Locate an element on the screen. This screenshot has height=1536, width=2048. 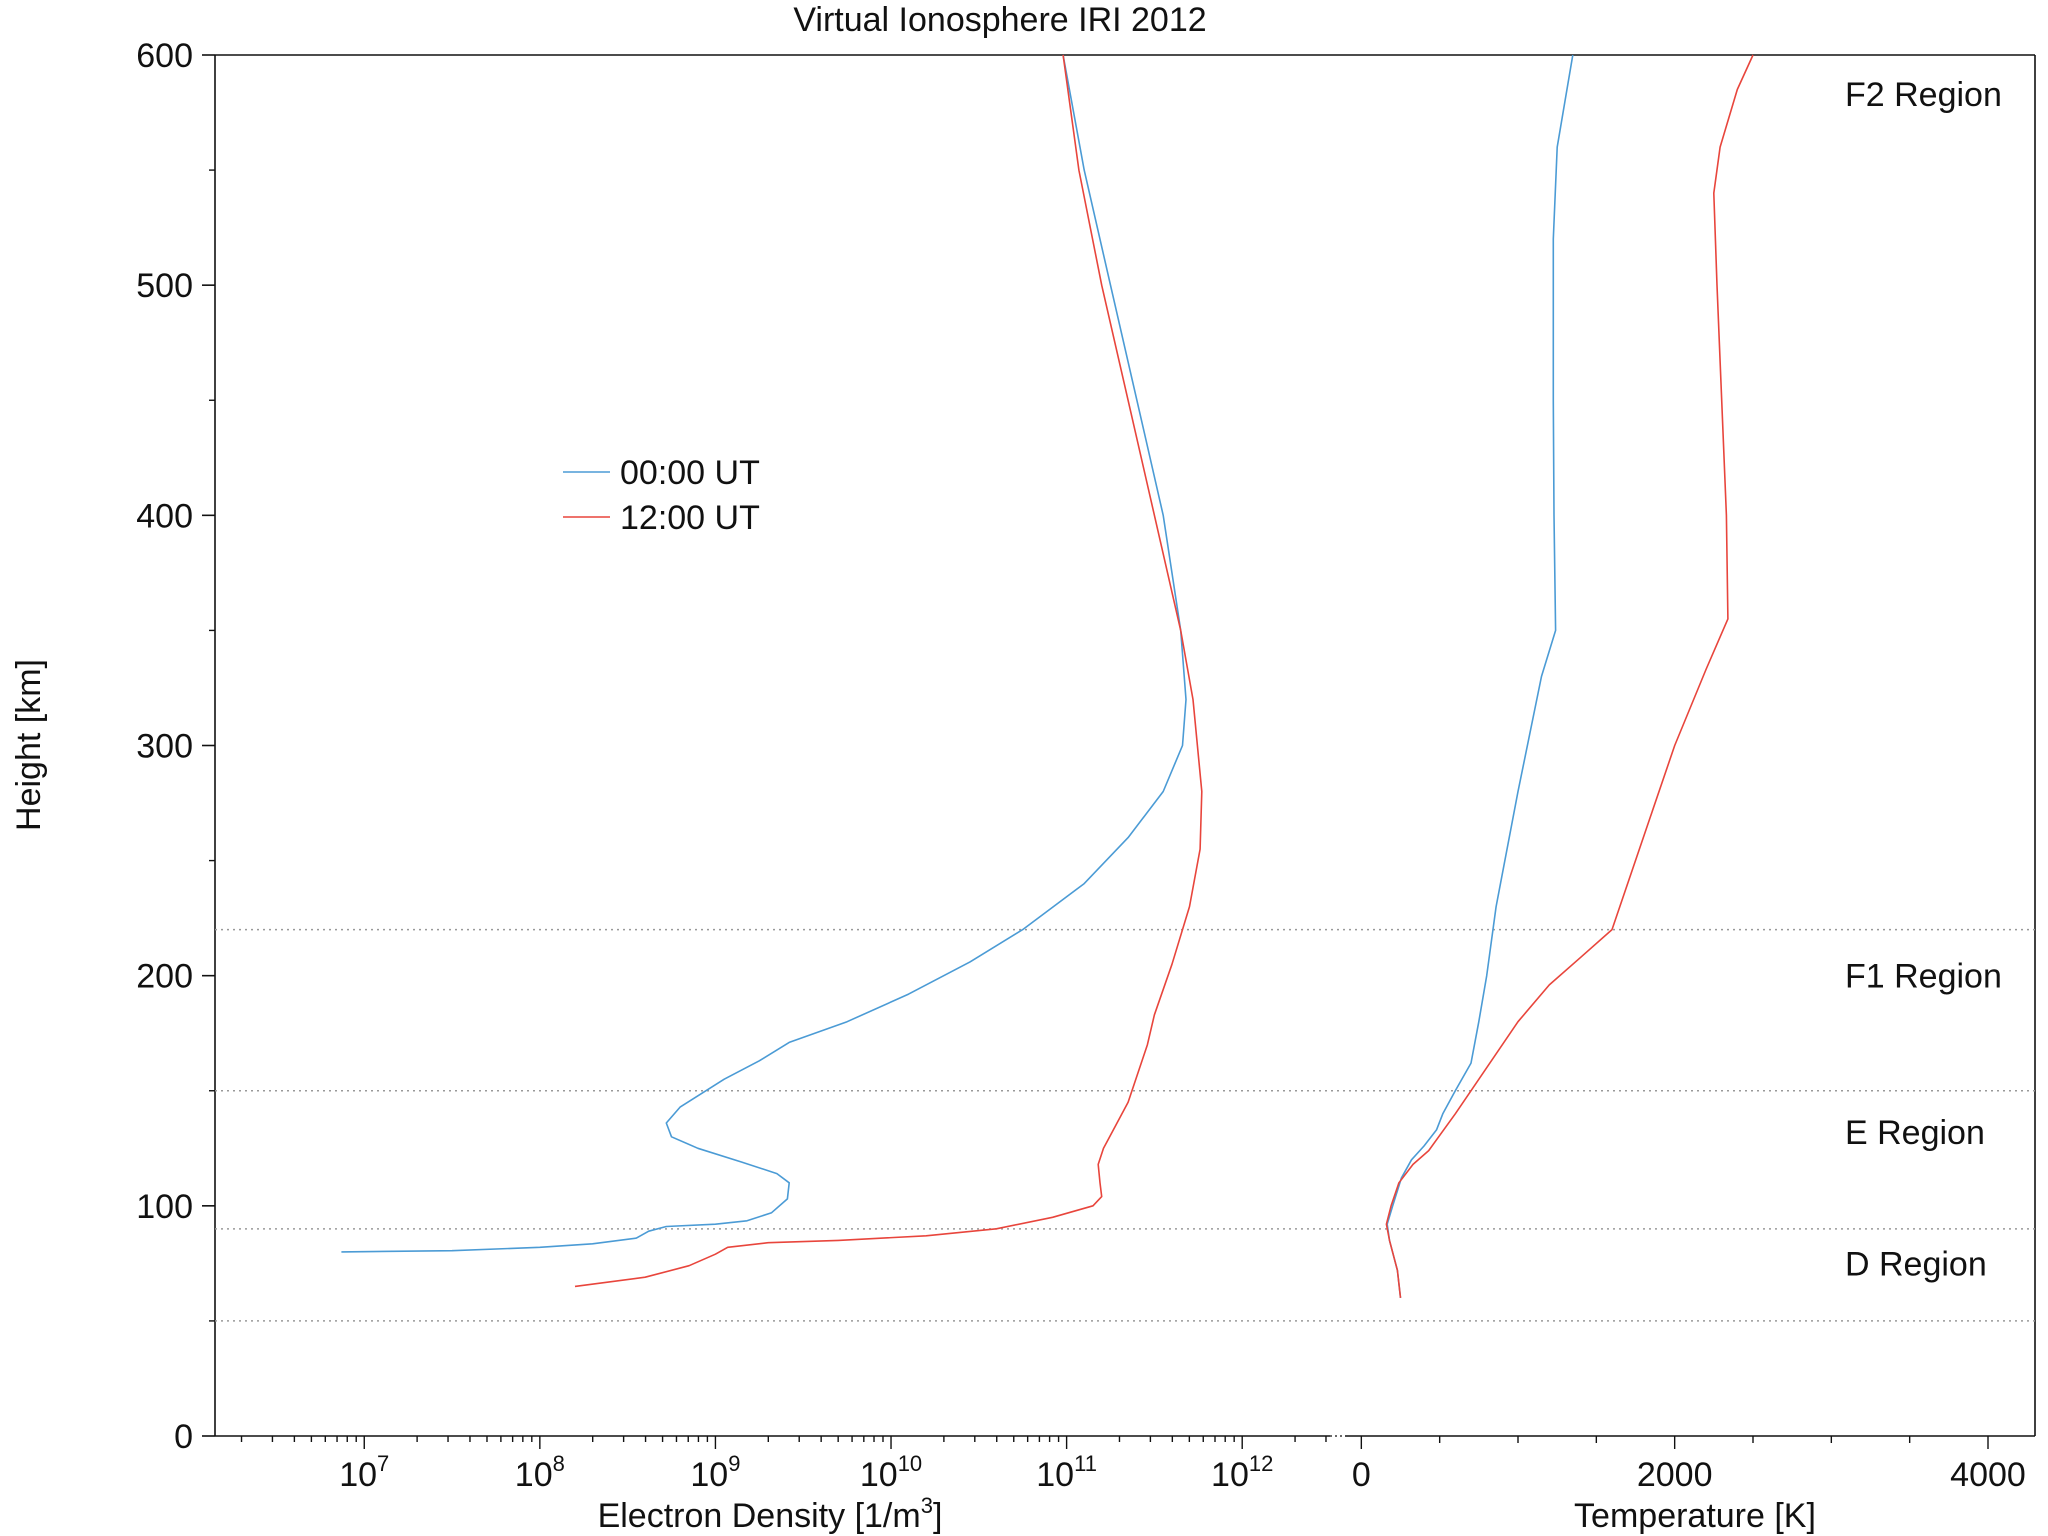
density-axis-title-exponent: 3 is located at coordinates (927, 1505).